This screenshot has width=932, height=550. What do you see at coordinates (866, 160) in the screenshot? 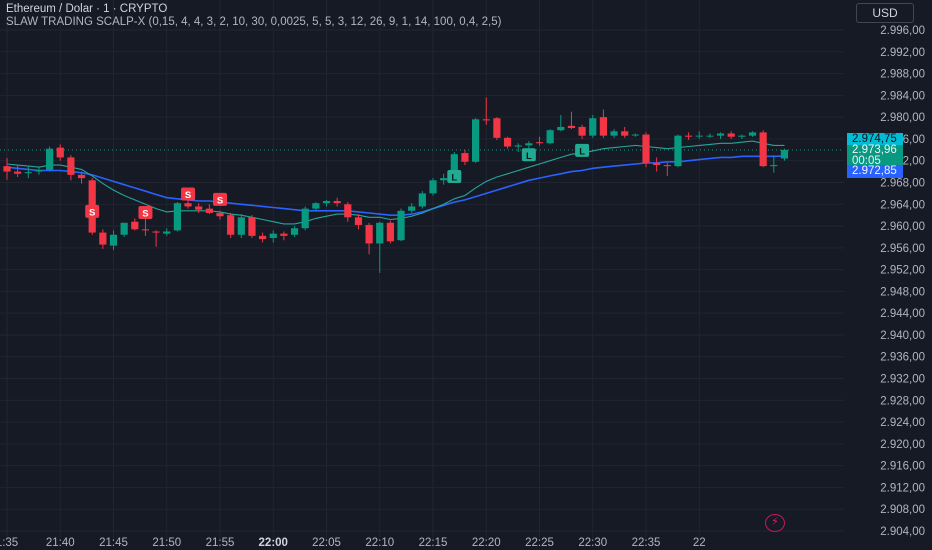
I see `bar-countdown: 00:05` at bounding box center [866, 160].